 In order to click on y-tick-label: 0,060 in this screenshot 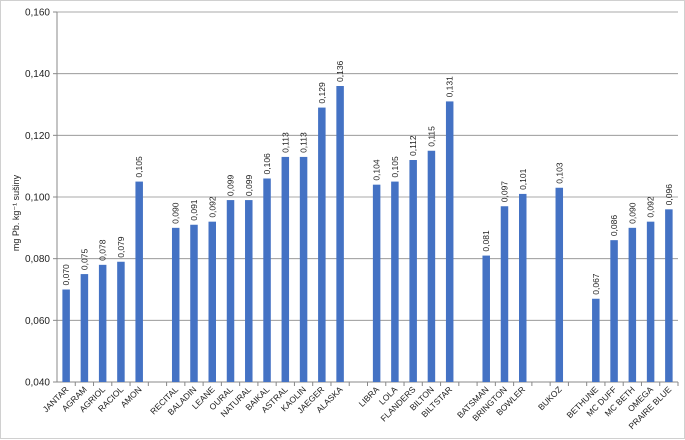, I will do `click(37, 321)`.